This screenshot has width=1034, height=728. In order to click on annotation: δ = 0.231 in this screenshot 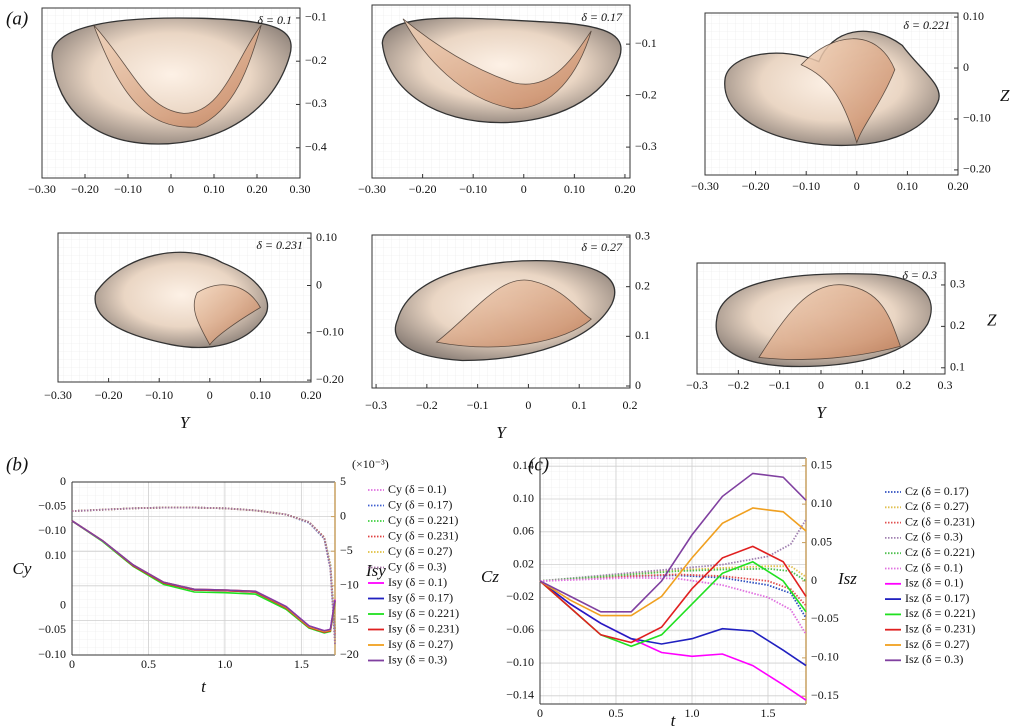, I will do `click(279, 245)`.